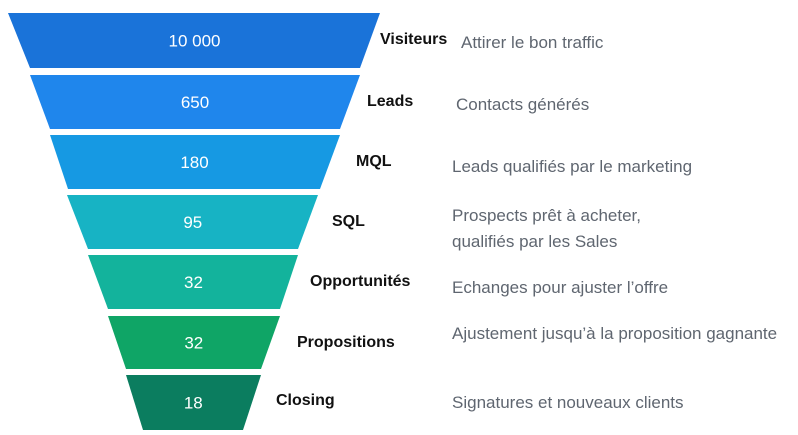 Image resolution: width=798 pixels, height=435 pixels. I want to click on funnel-segment-closing, so click(193, 402).